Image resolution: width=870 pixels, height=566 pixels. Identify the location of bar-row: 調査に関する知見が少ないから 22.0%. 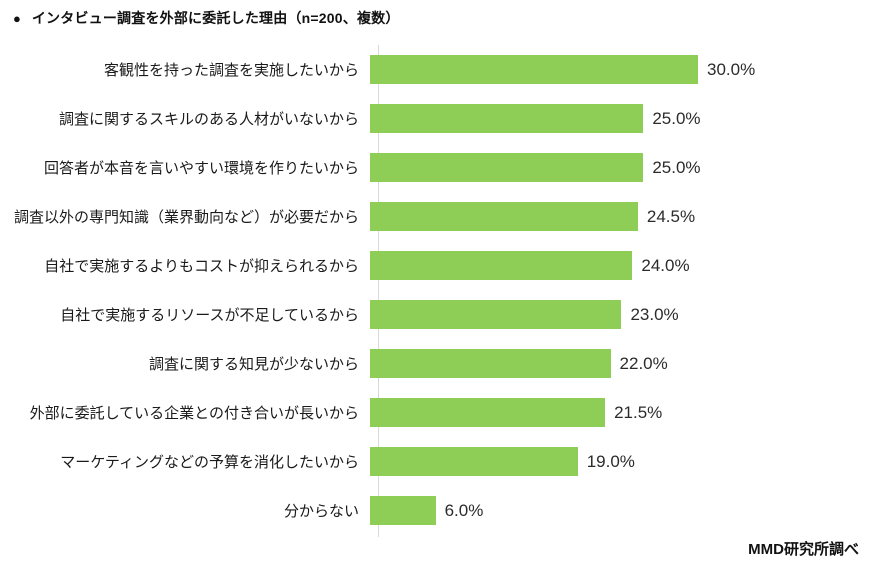
(435, 363).